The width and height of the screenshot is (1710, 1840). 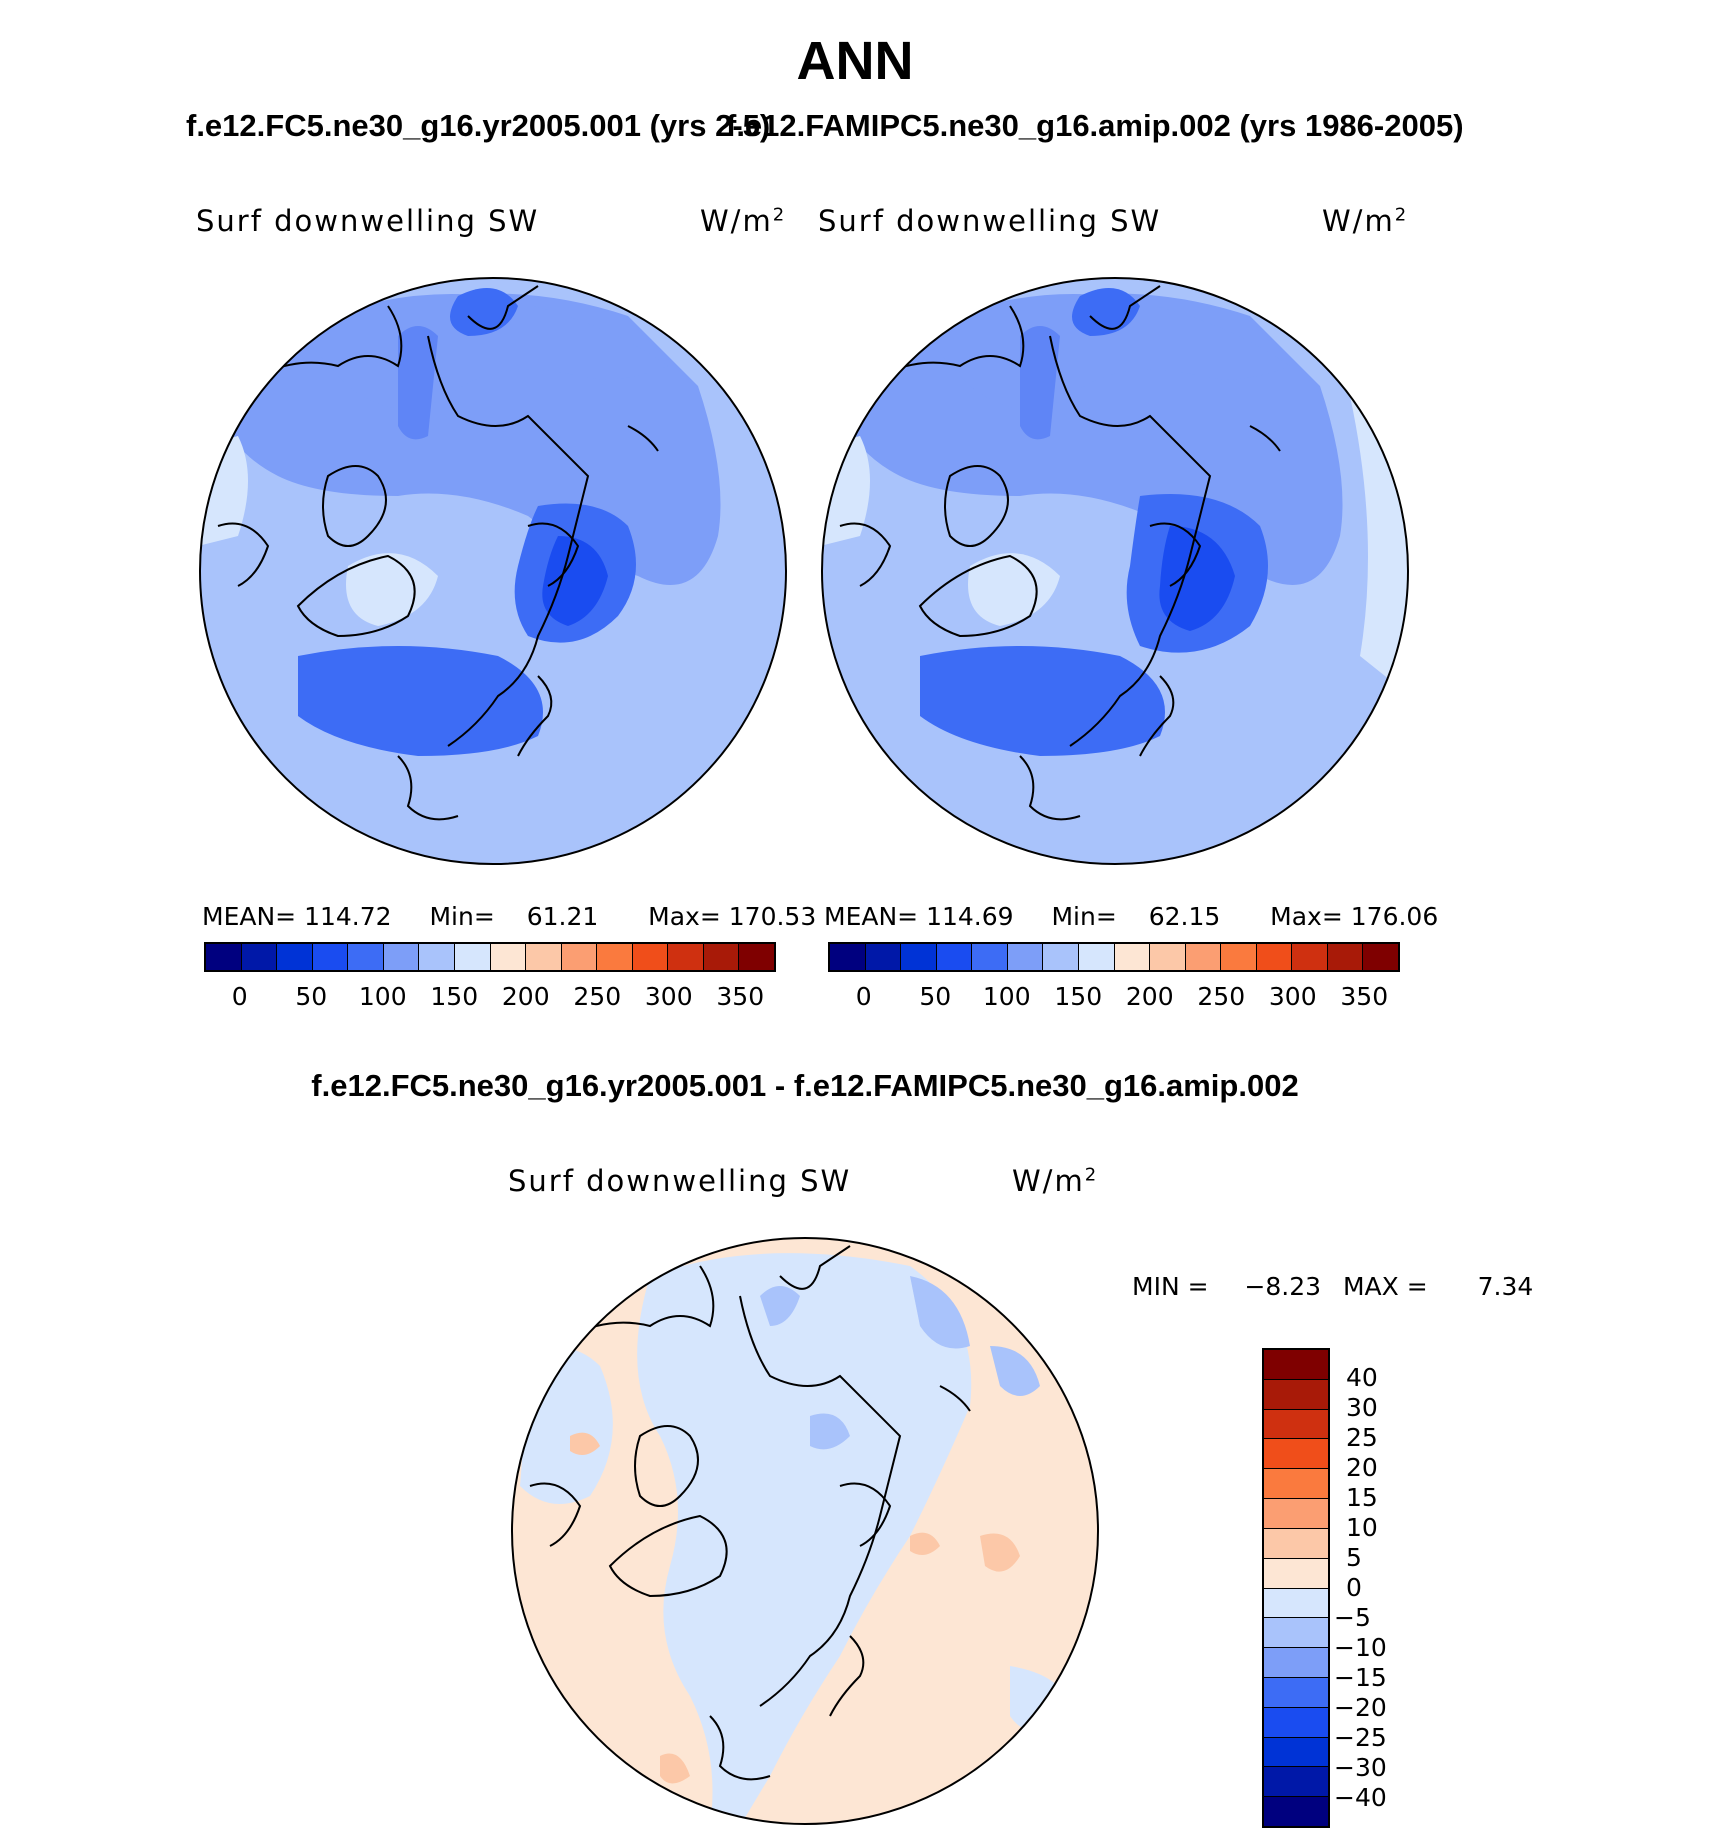 What do you see at coordinates (743, 221) in the screenshot?
I see `panel1-units-label: W/m2` at bounding box center [743, 221].